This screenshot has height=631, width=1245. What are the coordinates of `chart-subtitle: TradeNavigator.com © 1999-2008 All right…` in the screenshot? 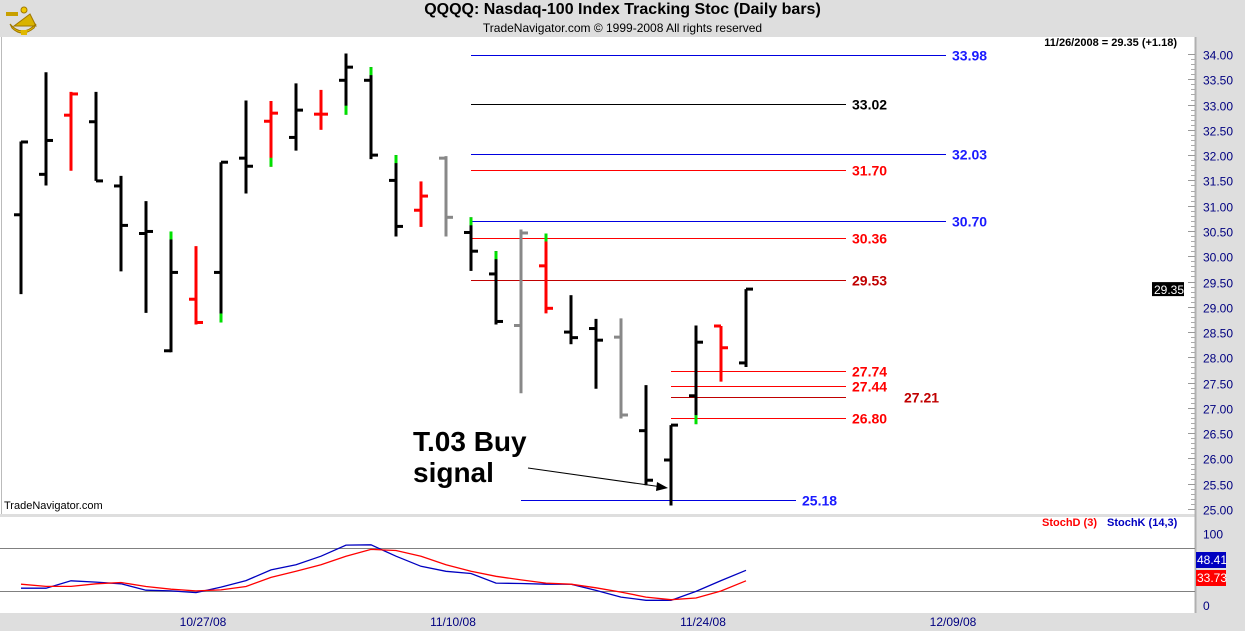 It's located at (622, 28).